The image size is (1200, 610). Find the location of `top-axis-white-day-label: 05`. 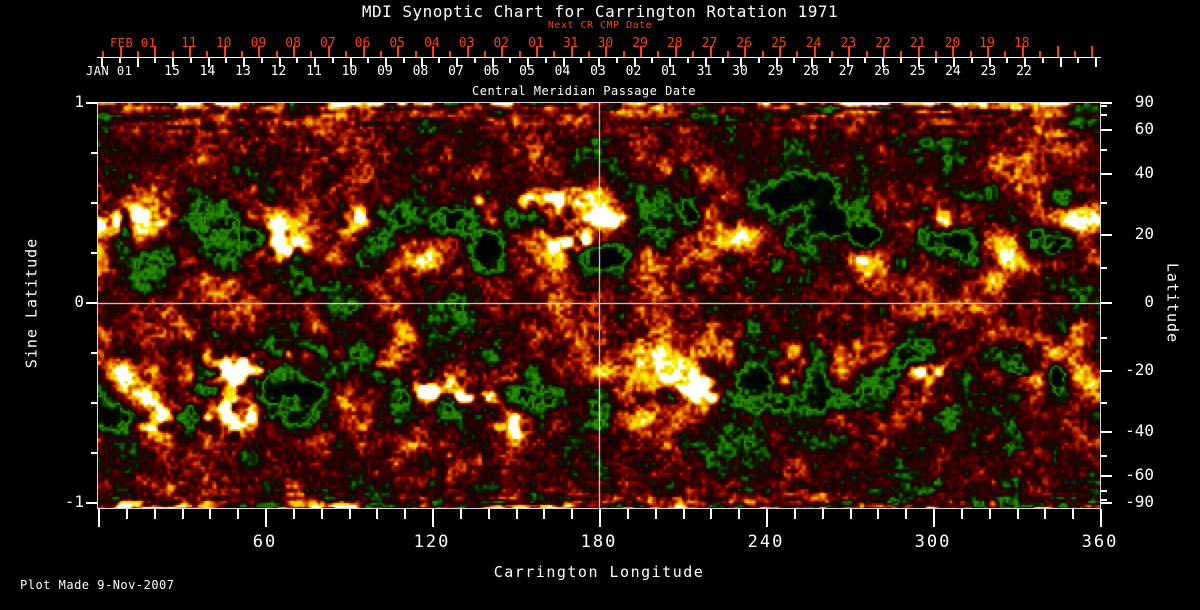

top-axis-white-day-label: 05 is located at coordinates (527, 71).